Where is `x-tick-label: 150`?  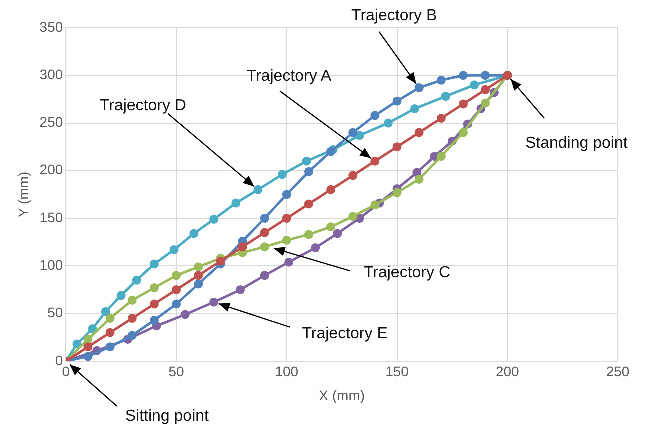
x-tick-label: 150 is located at coordinates (398, 372).